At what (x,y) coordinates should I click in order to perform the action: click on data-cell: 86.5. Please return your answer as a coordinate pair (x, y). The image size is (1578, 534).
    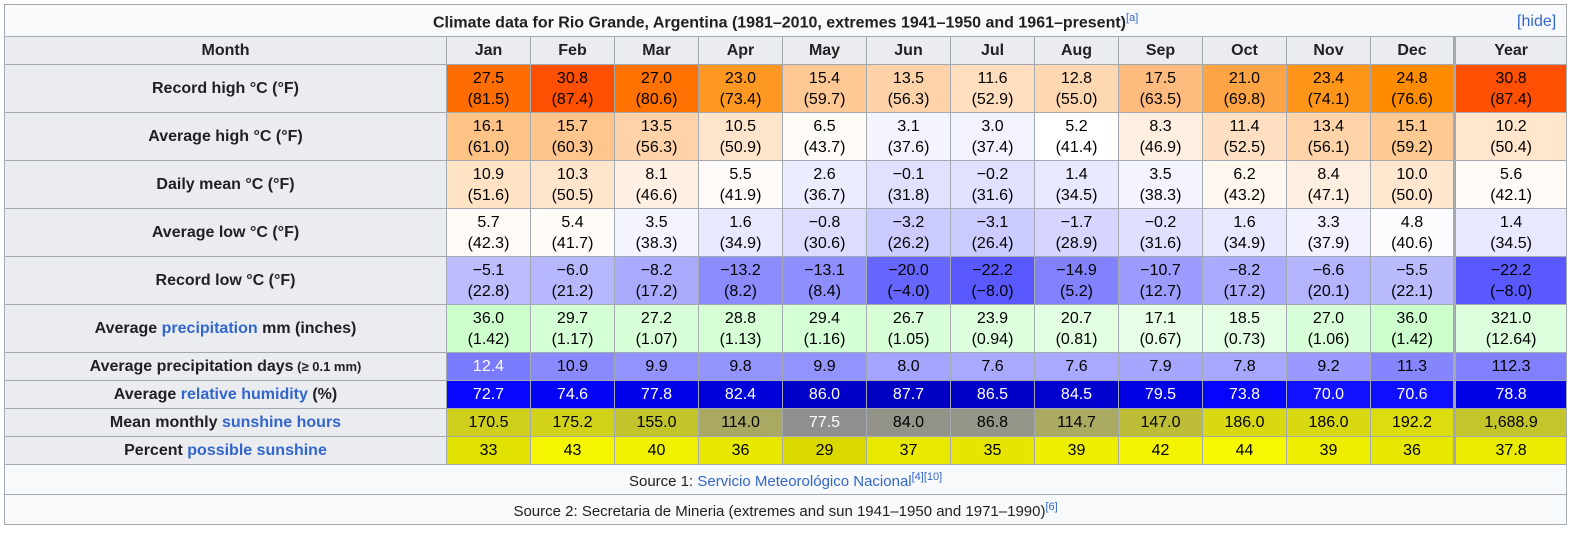
    Looking at the image, I should click on (992, 394).